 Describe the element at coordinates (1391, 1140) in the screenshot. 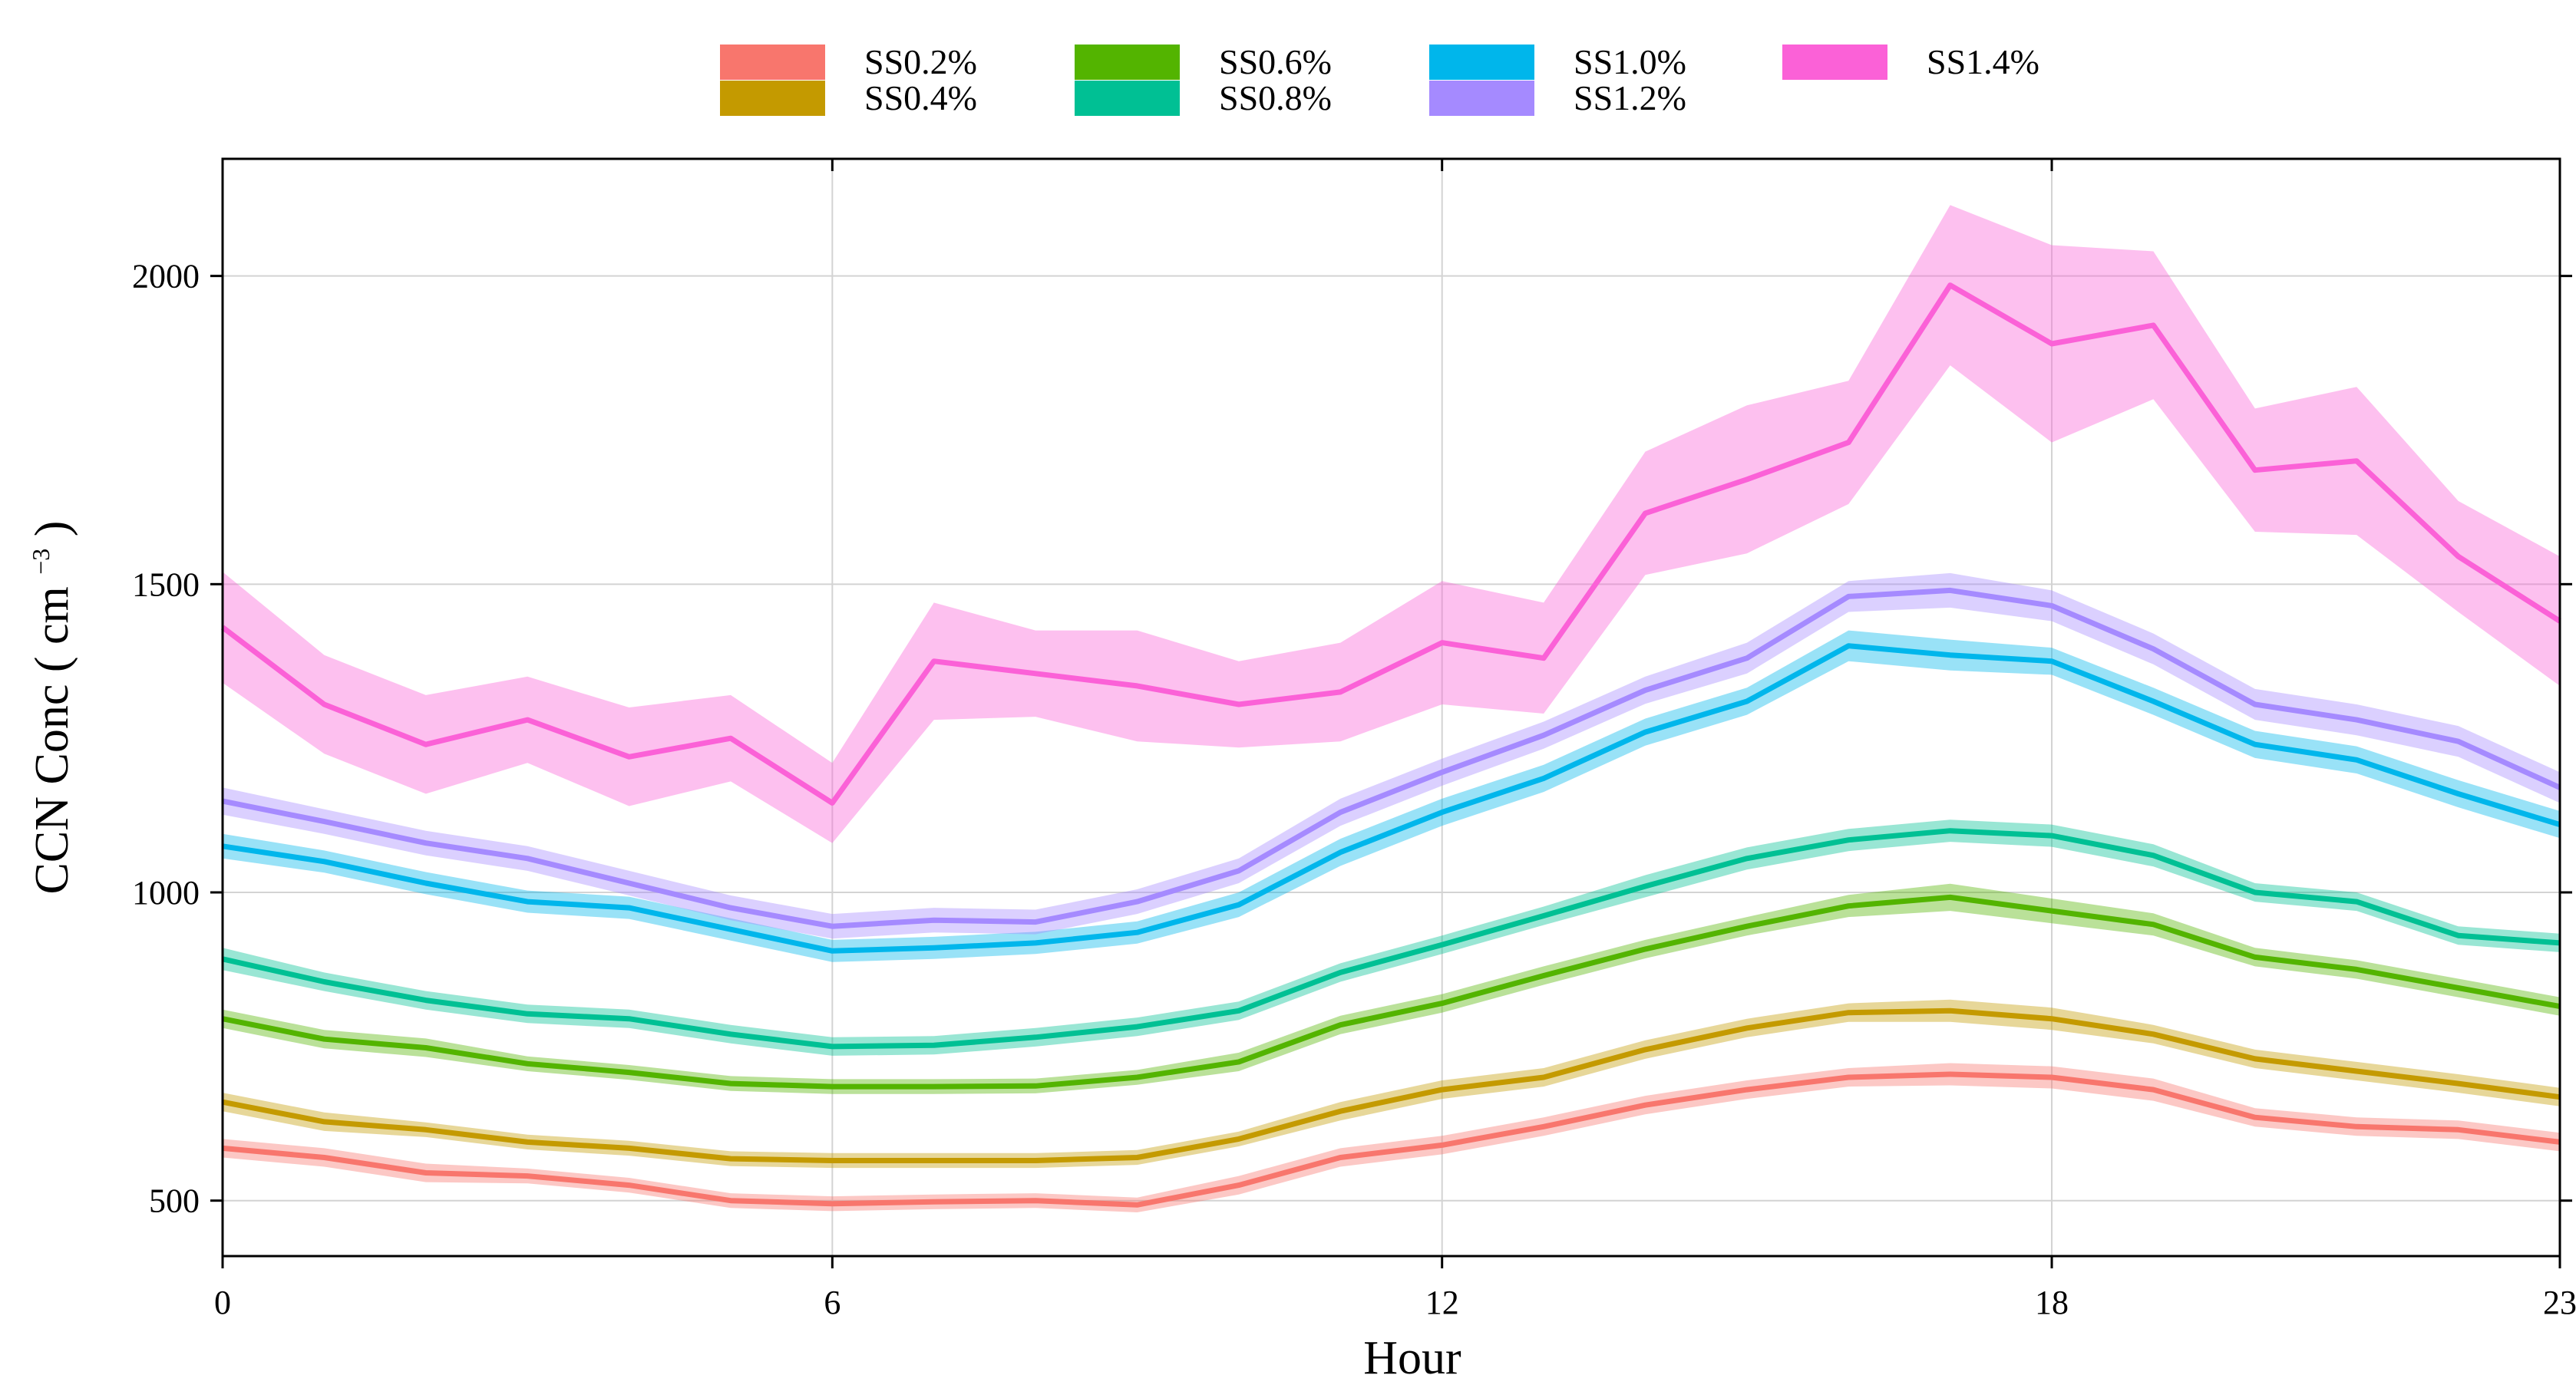

I see `line-SS0.2%` at that location.